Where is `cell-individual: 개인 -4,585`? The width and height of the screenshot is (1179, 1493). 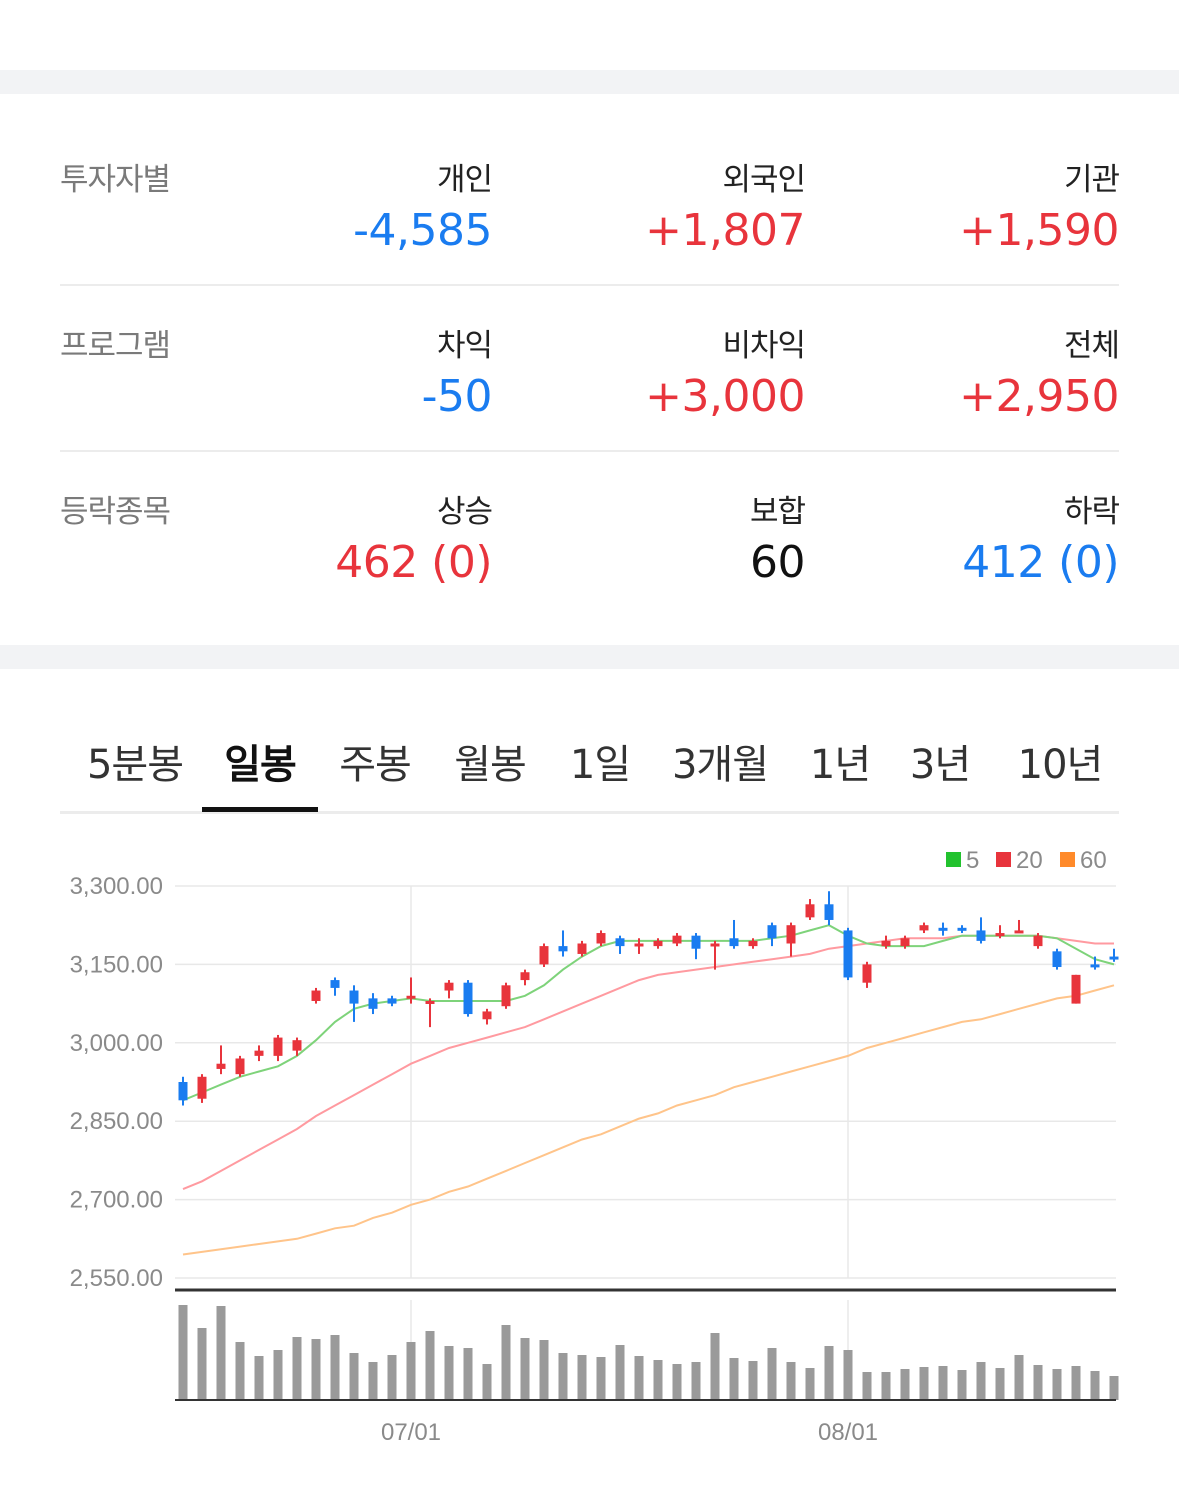 cell-individual: 개인 -4,585 is located at coordinates (423, 205).